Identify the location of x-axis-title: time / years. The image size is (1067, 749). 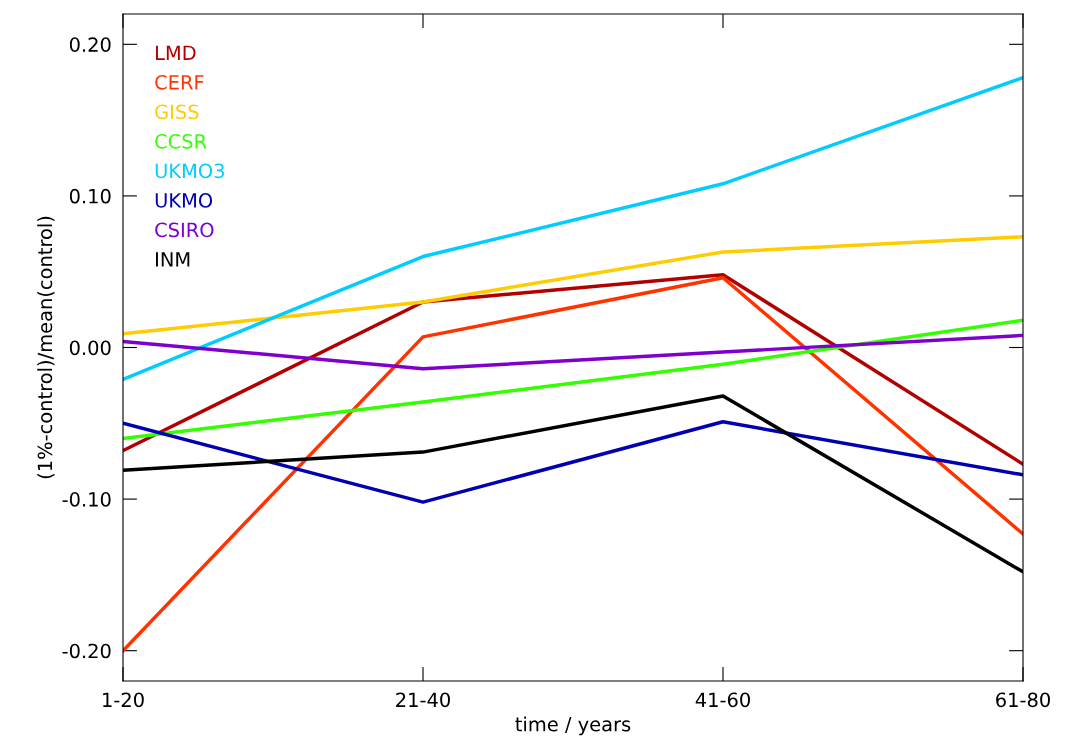
(573, 726).